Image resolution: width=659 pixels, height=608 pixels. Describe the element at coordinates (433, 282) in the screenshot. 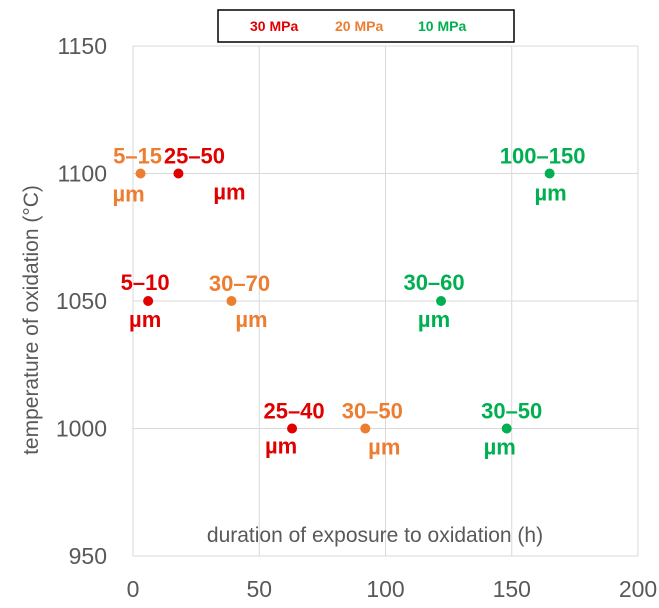

I see `point-range-label: 30–60` at that location.